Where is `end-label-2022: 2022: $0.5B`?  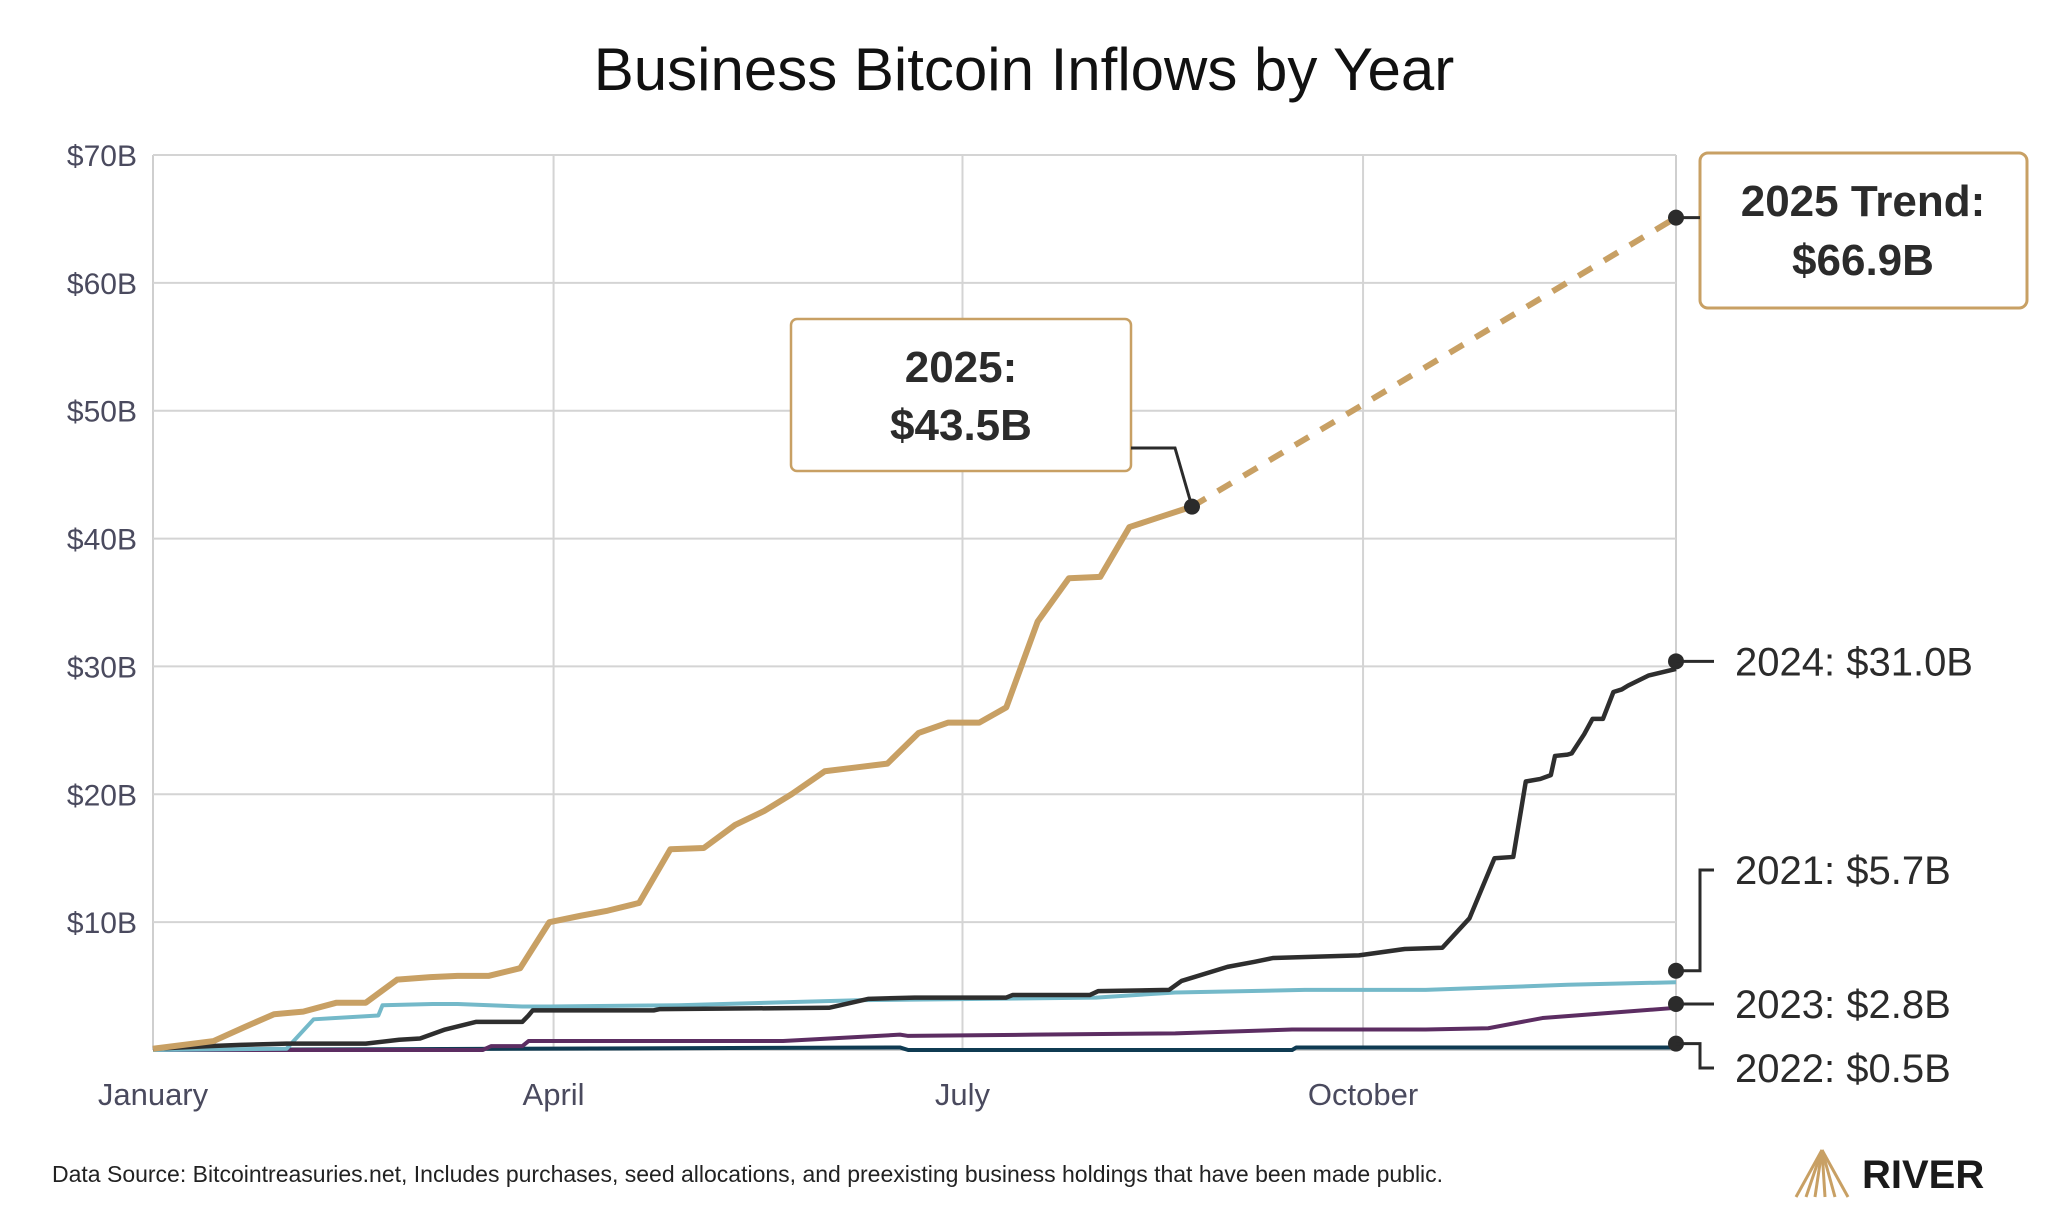 end-label-2022: 2022: $0.5B is located at coordinates (1843, 1069).